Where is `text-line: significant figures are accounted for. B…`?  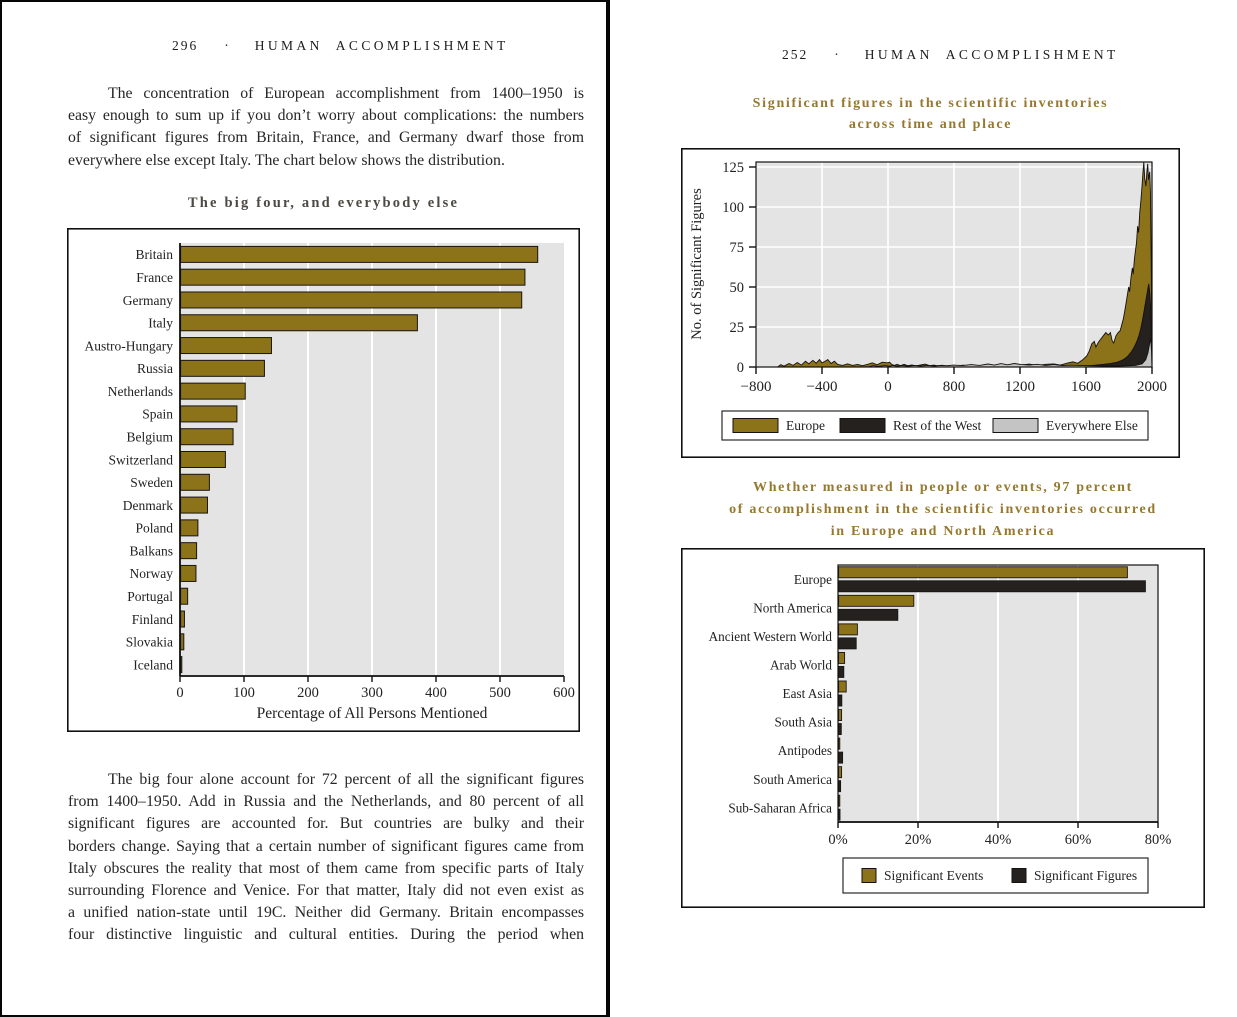
text-line: significant figures are accounted for. B… is located at coordinates (326, 824).